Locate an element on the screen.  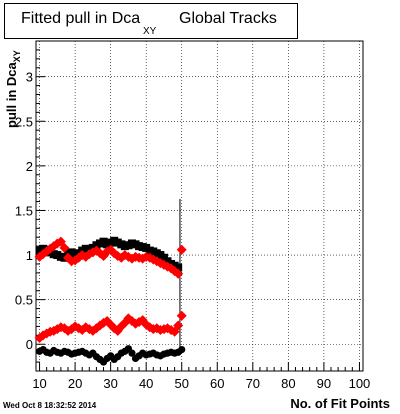
y-tick-label: 1 is located at coordinates (29, 255).